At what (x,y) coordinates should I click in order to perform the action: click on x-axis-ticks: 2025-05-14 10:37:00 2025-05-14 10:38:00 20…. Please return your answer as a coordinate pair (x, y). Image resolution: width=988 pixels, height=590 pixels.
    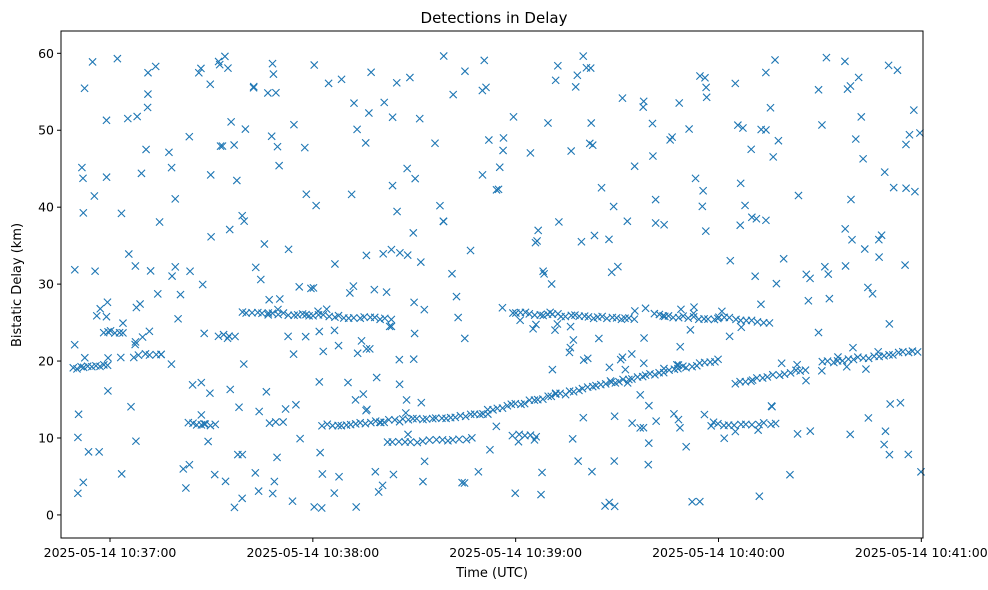
    Looking at the image, I should click on (516, 549).